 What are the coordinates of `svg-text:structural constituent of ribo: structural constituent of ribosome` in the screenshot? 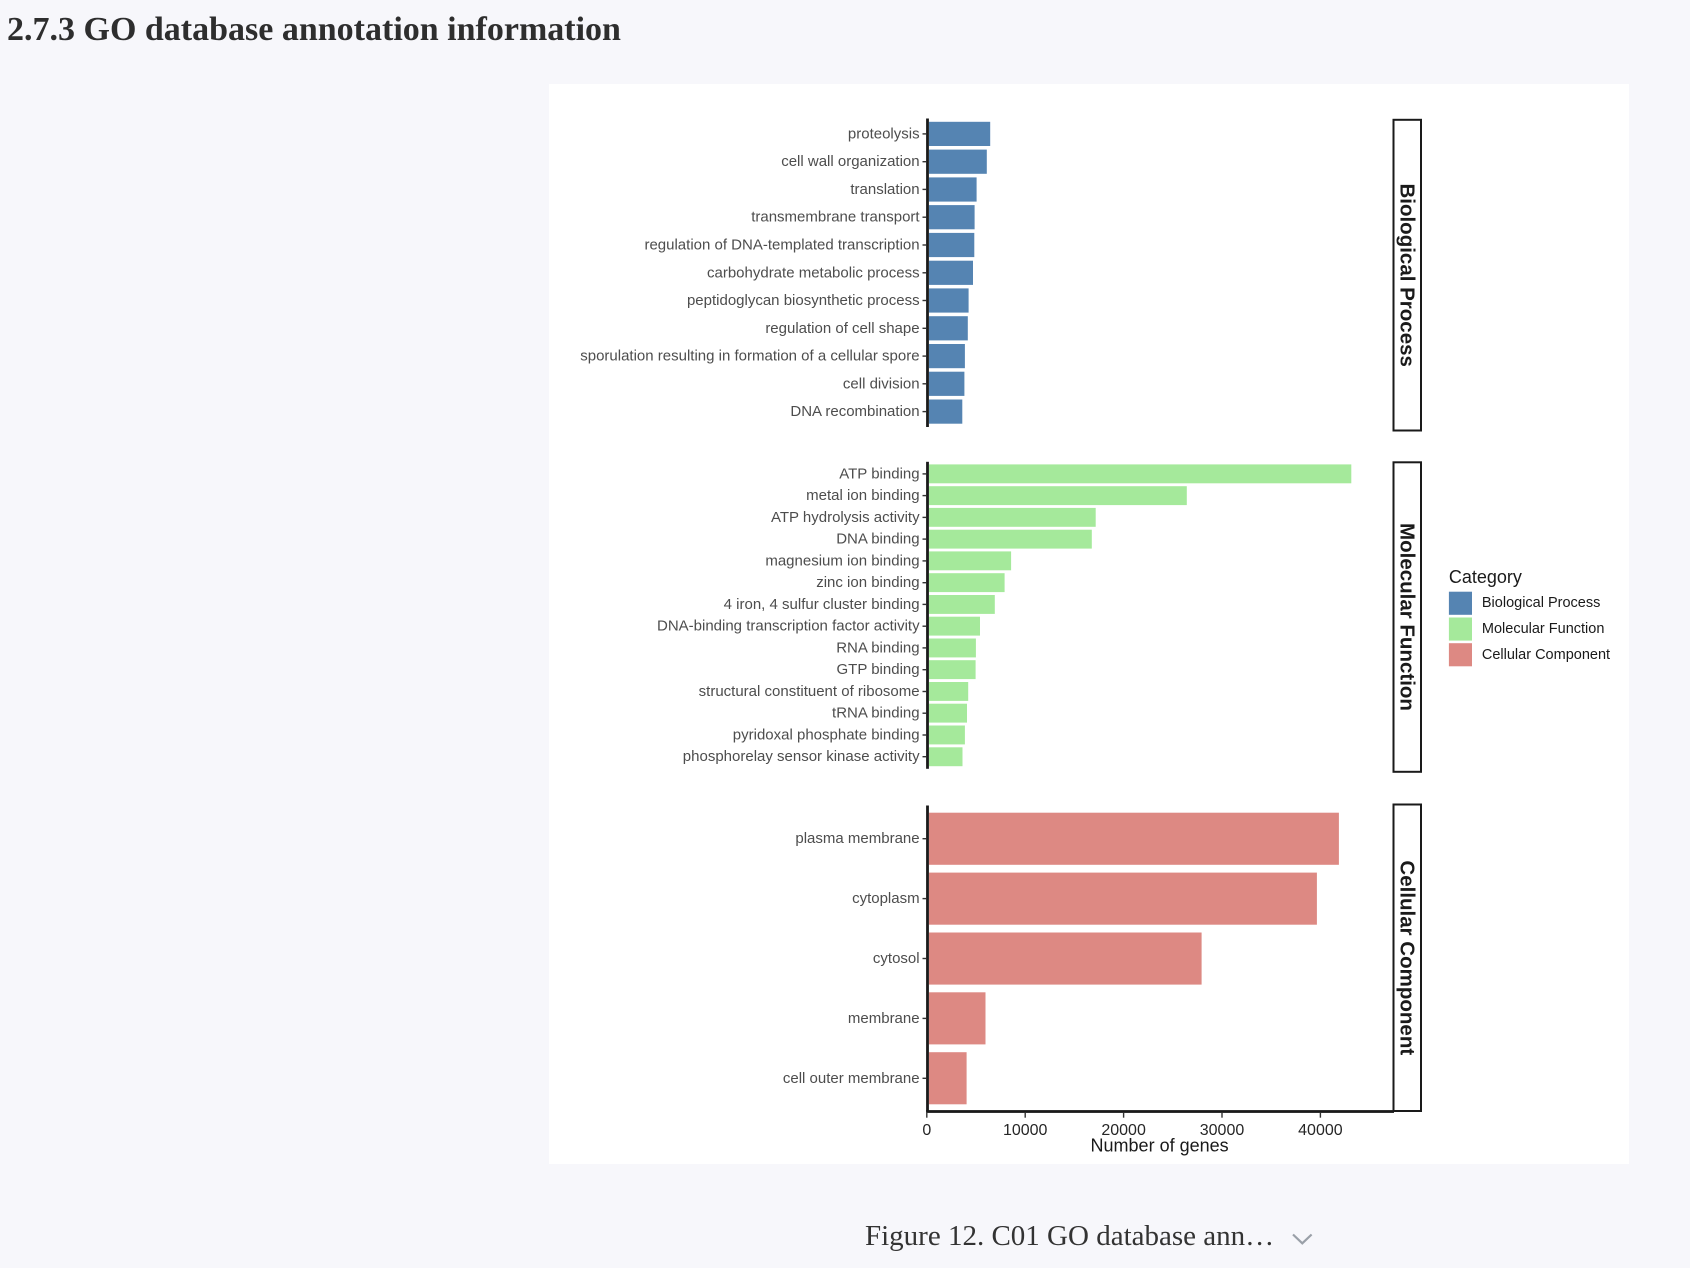 It's located at (809, 691).